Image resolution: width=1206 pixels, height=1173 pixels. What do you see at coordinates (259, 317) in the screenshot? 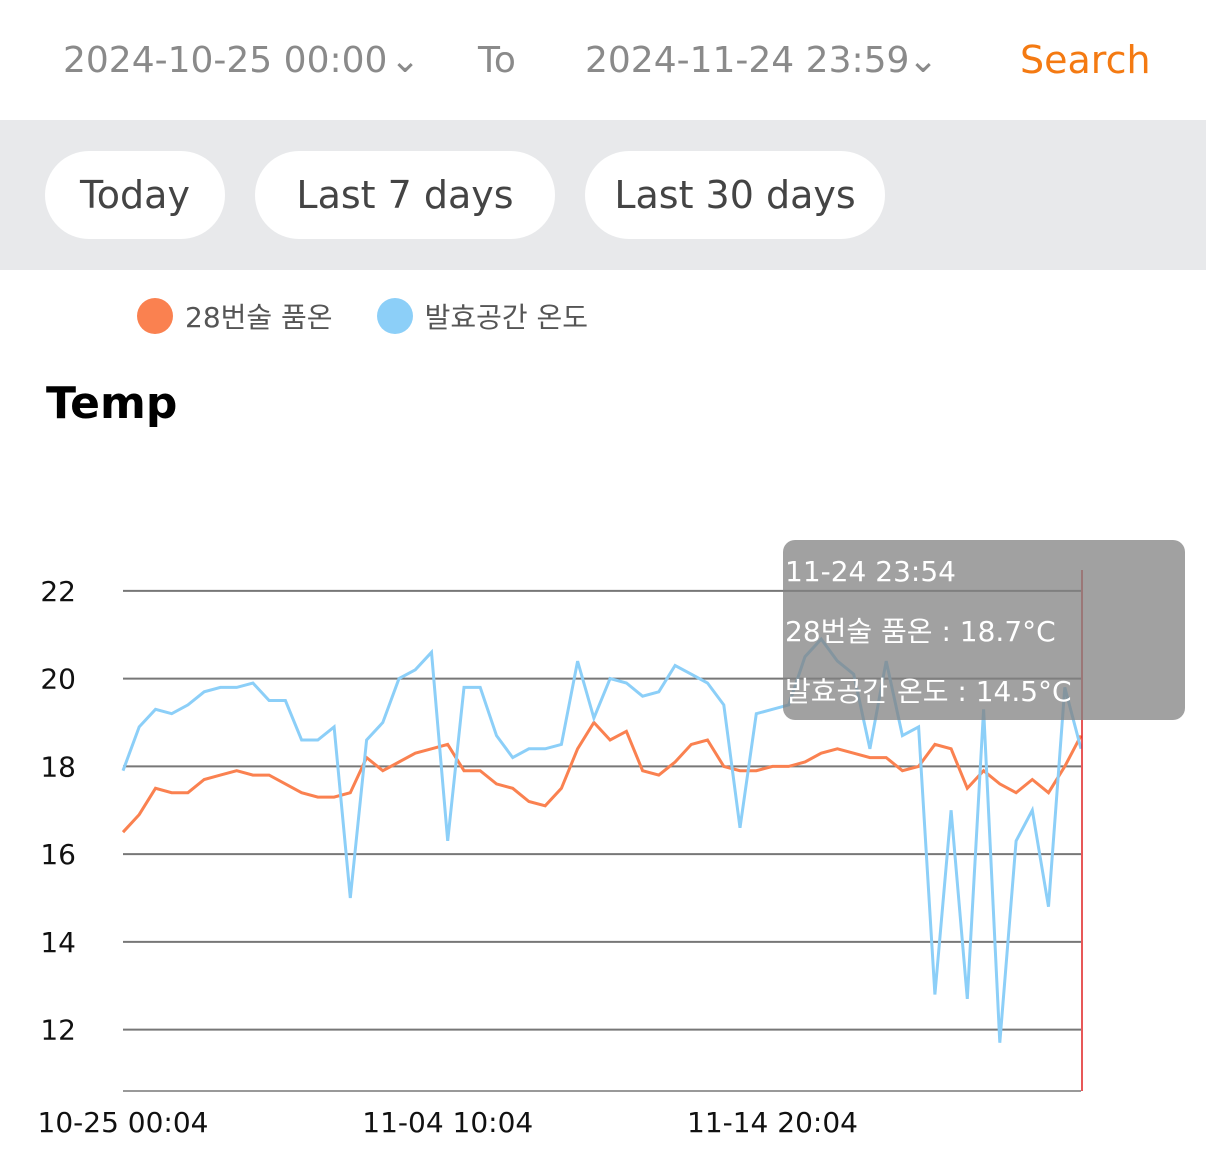
I see `legend-label: 28번술 품온` at bounding box center [259, 317].